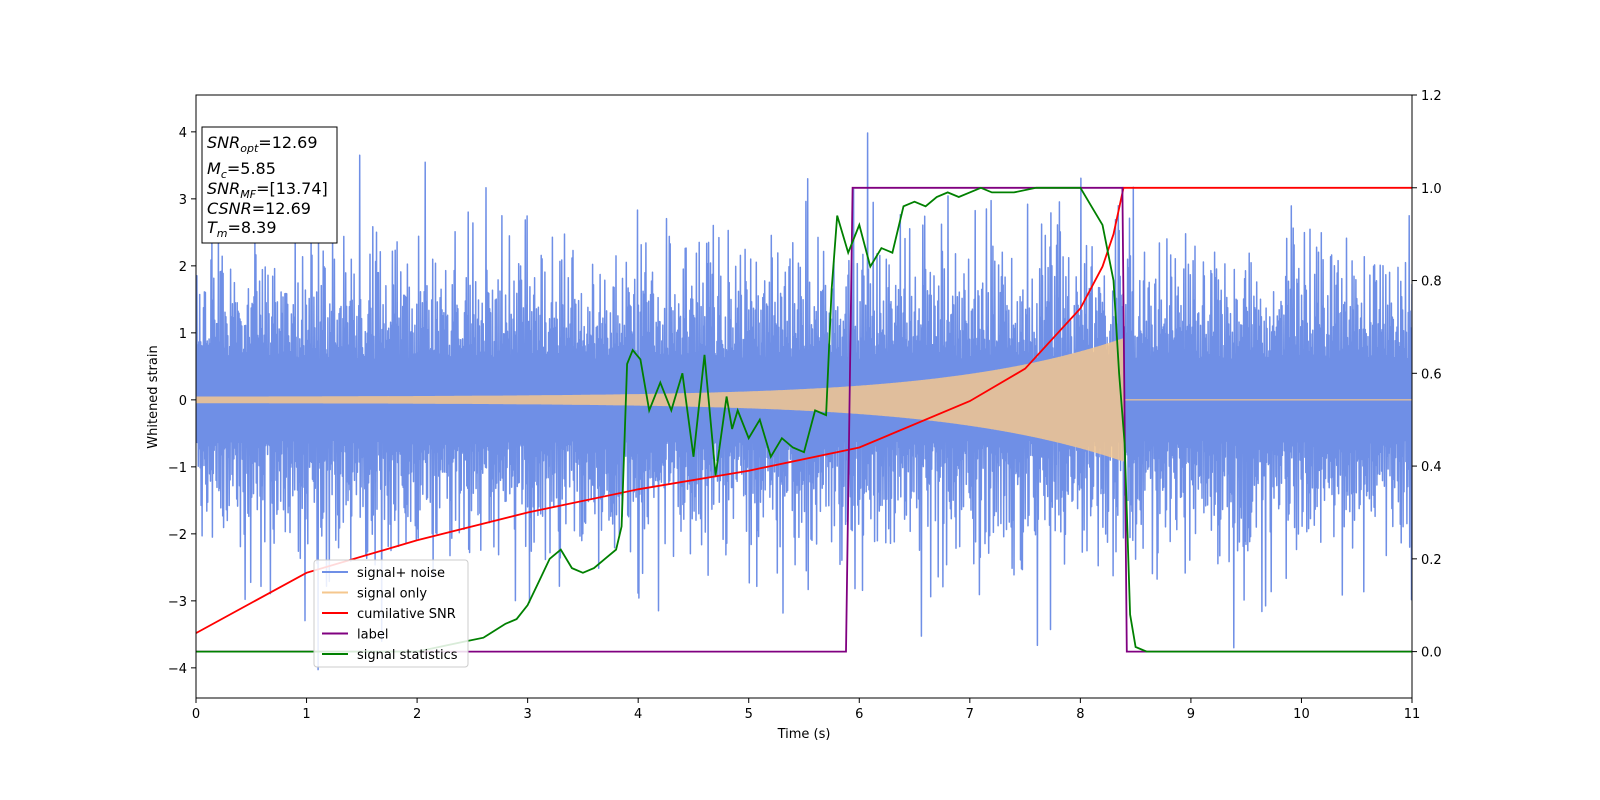 Image resolution: width=1600 pixels, height=800 pixels. Describe the element at coordinates (1431, 374) in the screenshot. I see `y2-tick-label: 0.6` at that location.